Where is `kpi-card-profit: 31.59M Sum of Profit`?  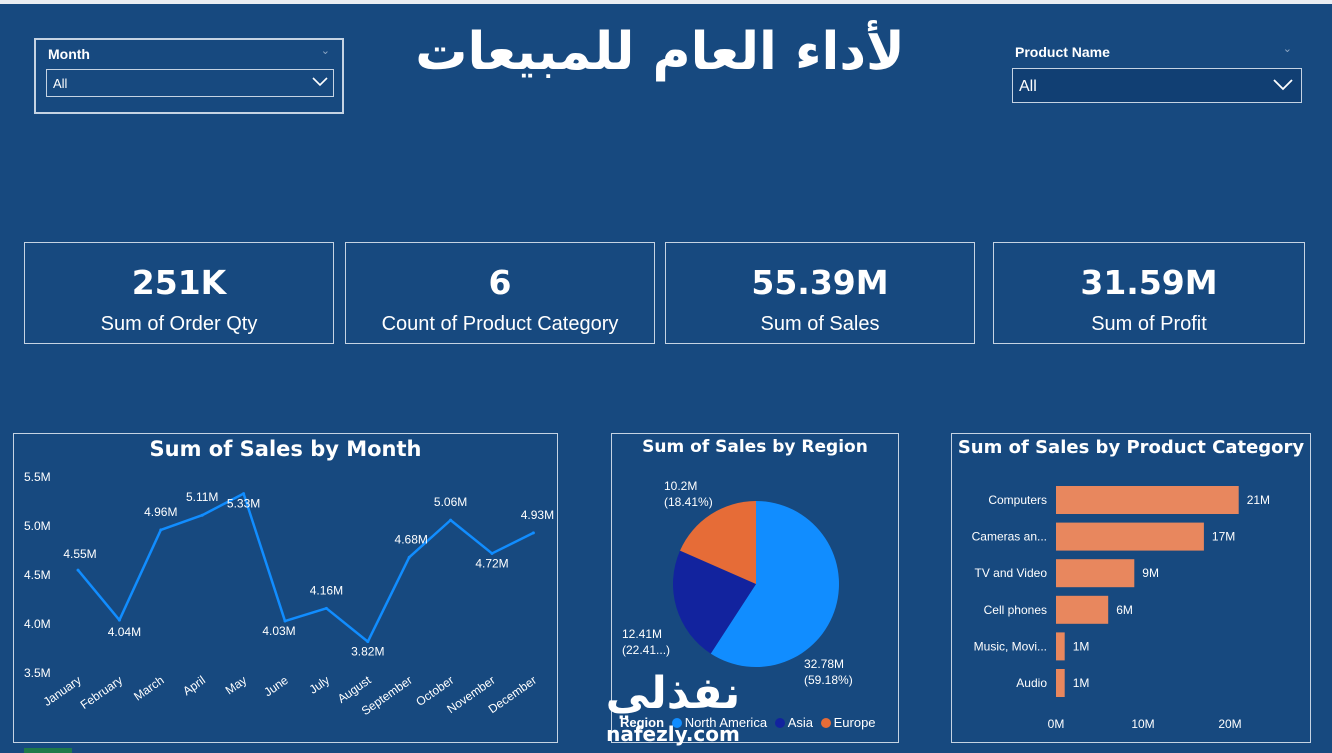
kpi-card-profit: 31.59M Sum of Profit is located at coordinates (1149, 293).